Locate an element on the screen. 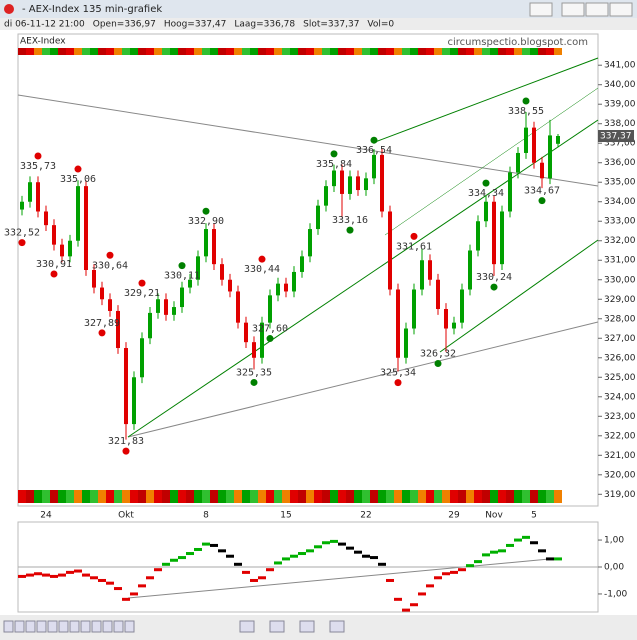 The height and width of the screenshot is (640, 637). tool-button is located at coordinates (541, 9).